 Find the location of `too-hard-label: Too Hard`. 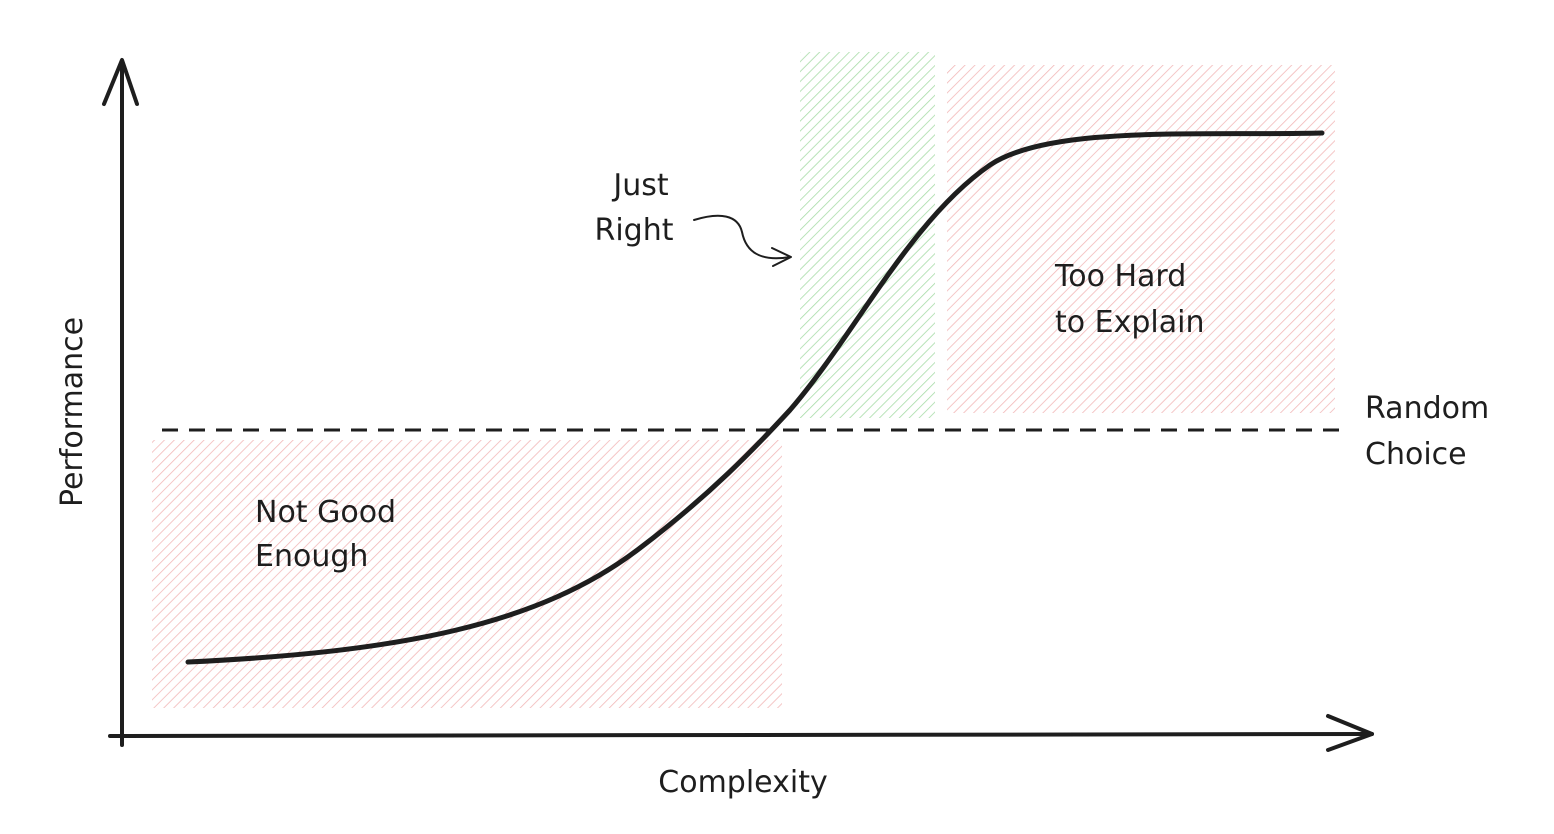

too-hard-label: Too Hard is located at coordinates (1120, 276).